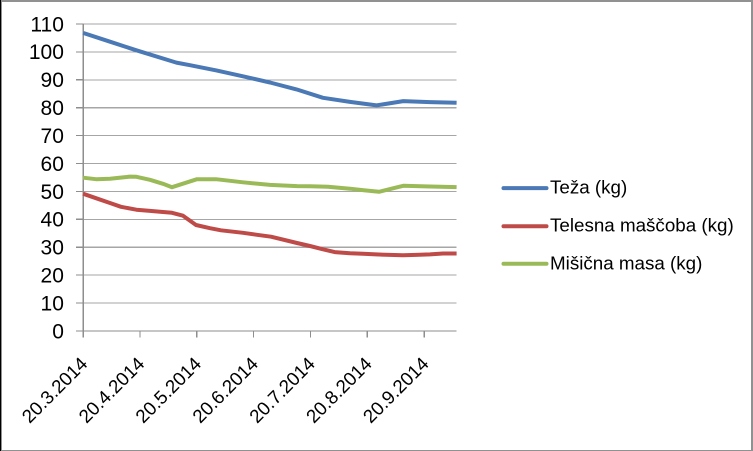  I want to click on svg-text: 110, so click(46, 24).